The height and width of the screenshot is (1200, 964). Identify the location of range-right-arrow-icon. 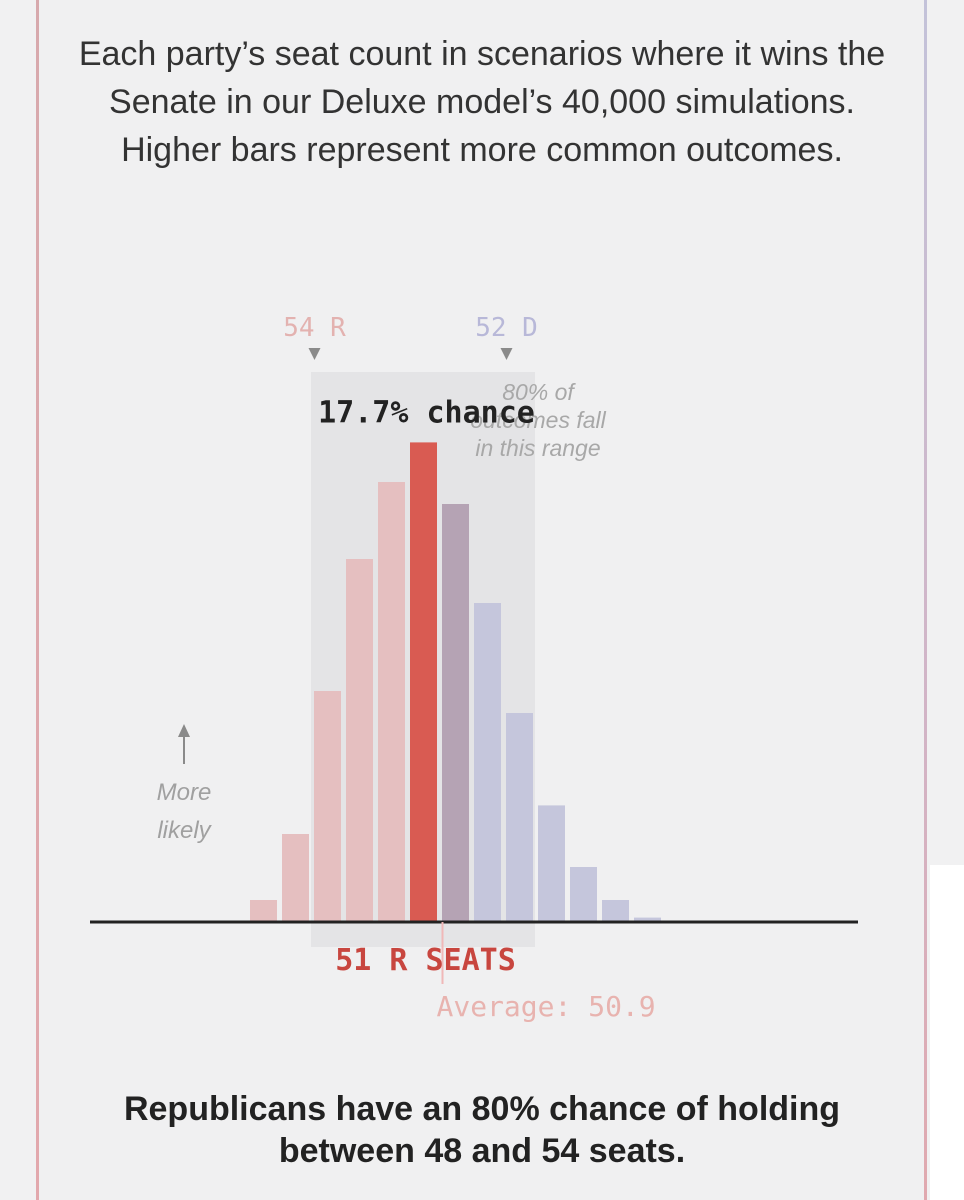
(506, 354).